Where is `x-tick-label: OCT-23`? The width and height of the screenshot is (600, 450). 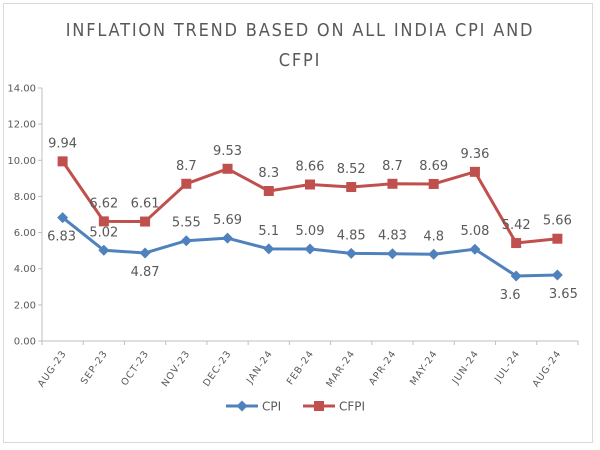 x-tick-label: OCT-23 is located at coordinates (135, 368).